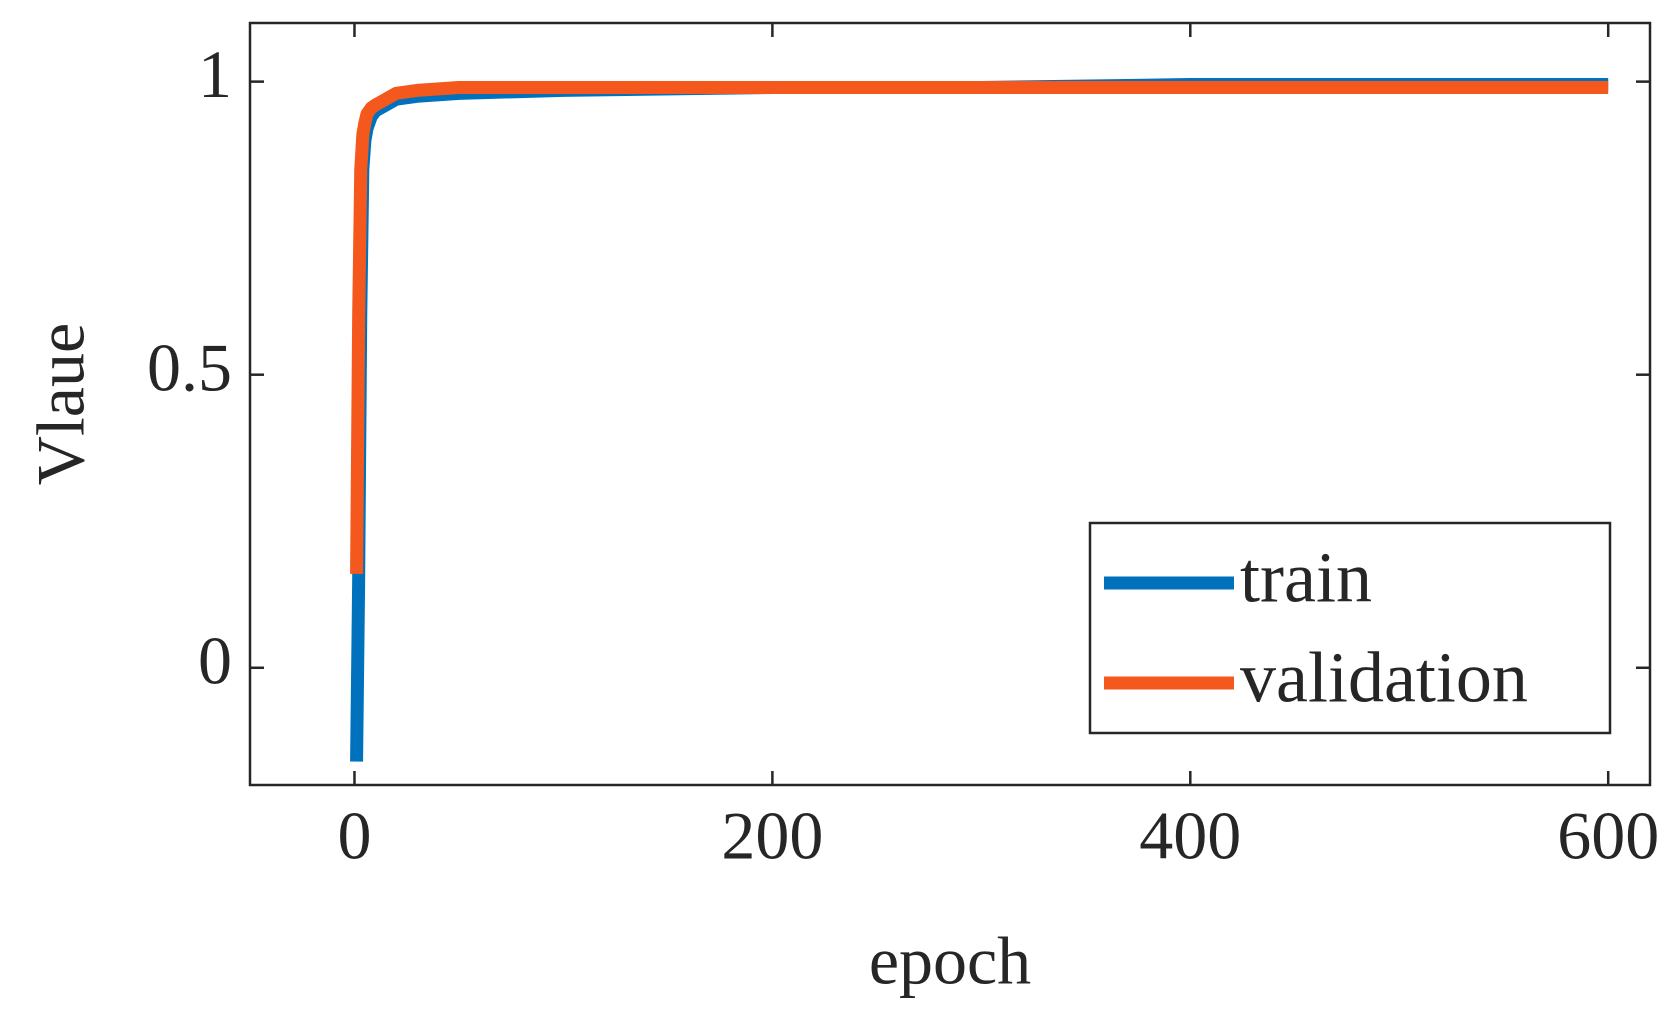  I want to click on x-tick-label: 0, so click(354, 836).